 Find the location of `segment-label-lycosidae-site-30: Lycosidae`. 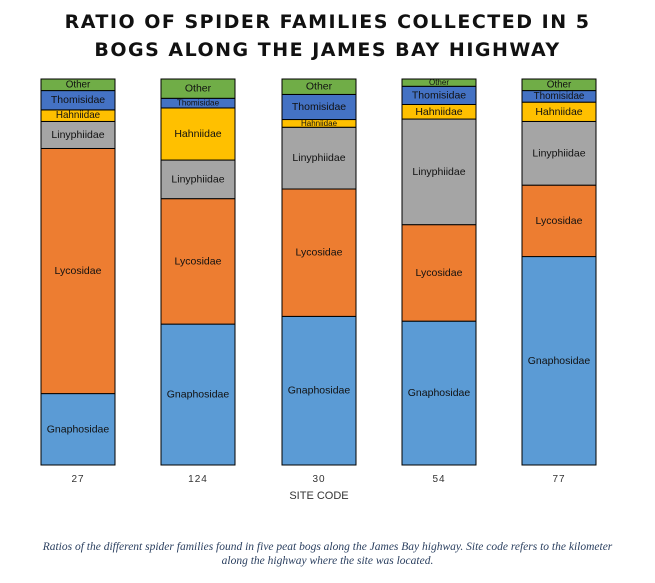

segment-label-lycosidae-site-30: Lycosidae is located at coordinates (319, 253).